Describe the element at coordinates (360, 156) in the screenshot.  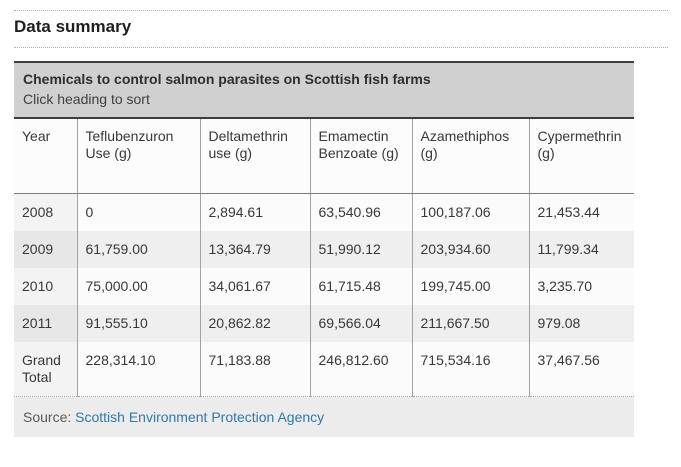
I see `column-header-3: Emamectin Benzoate (g)` at that location.